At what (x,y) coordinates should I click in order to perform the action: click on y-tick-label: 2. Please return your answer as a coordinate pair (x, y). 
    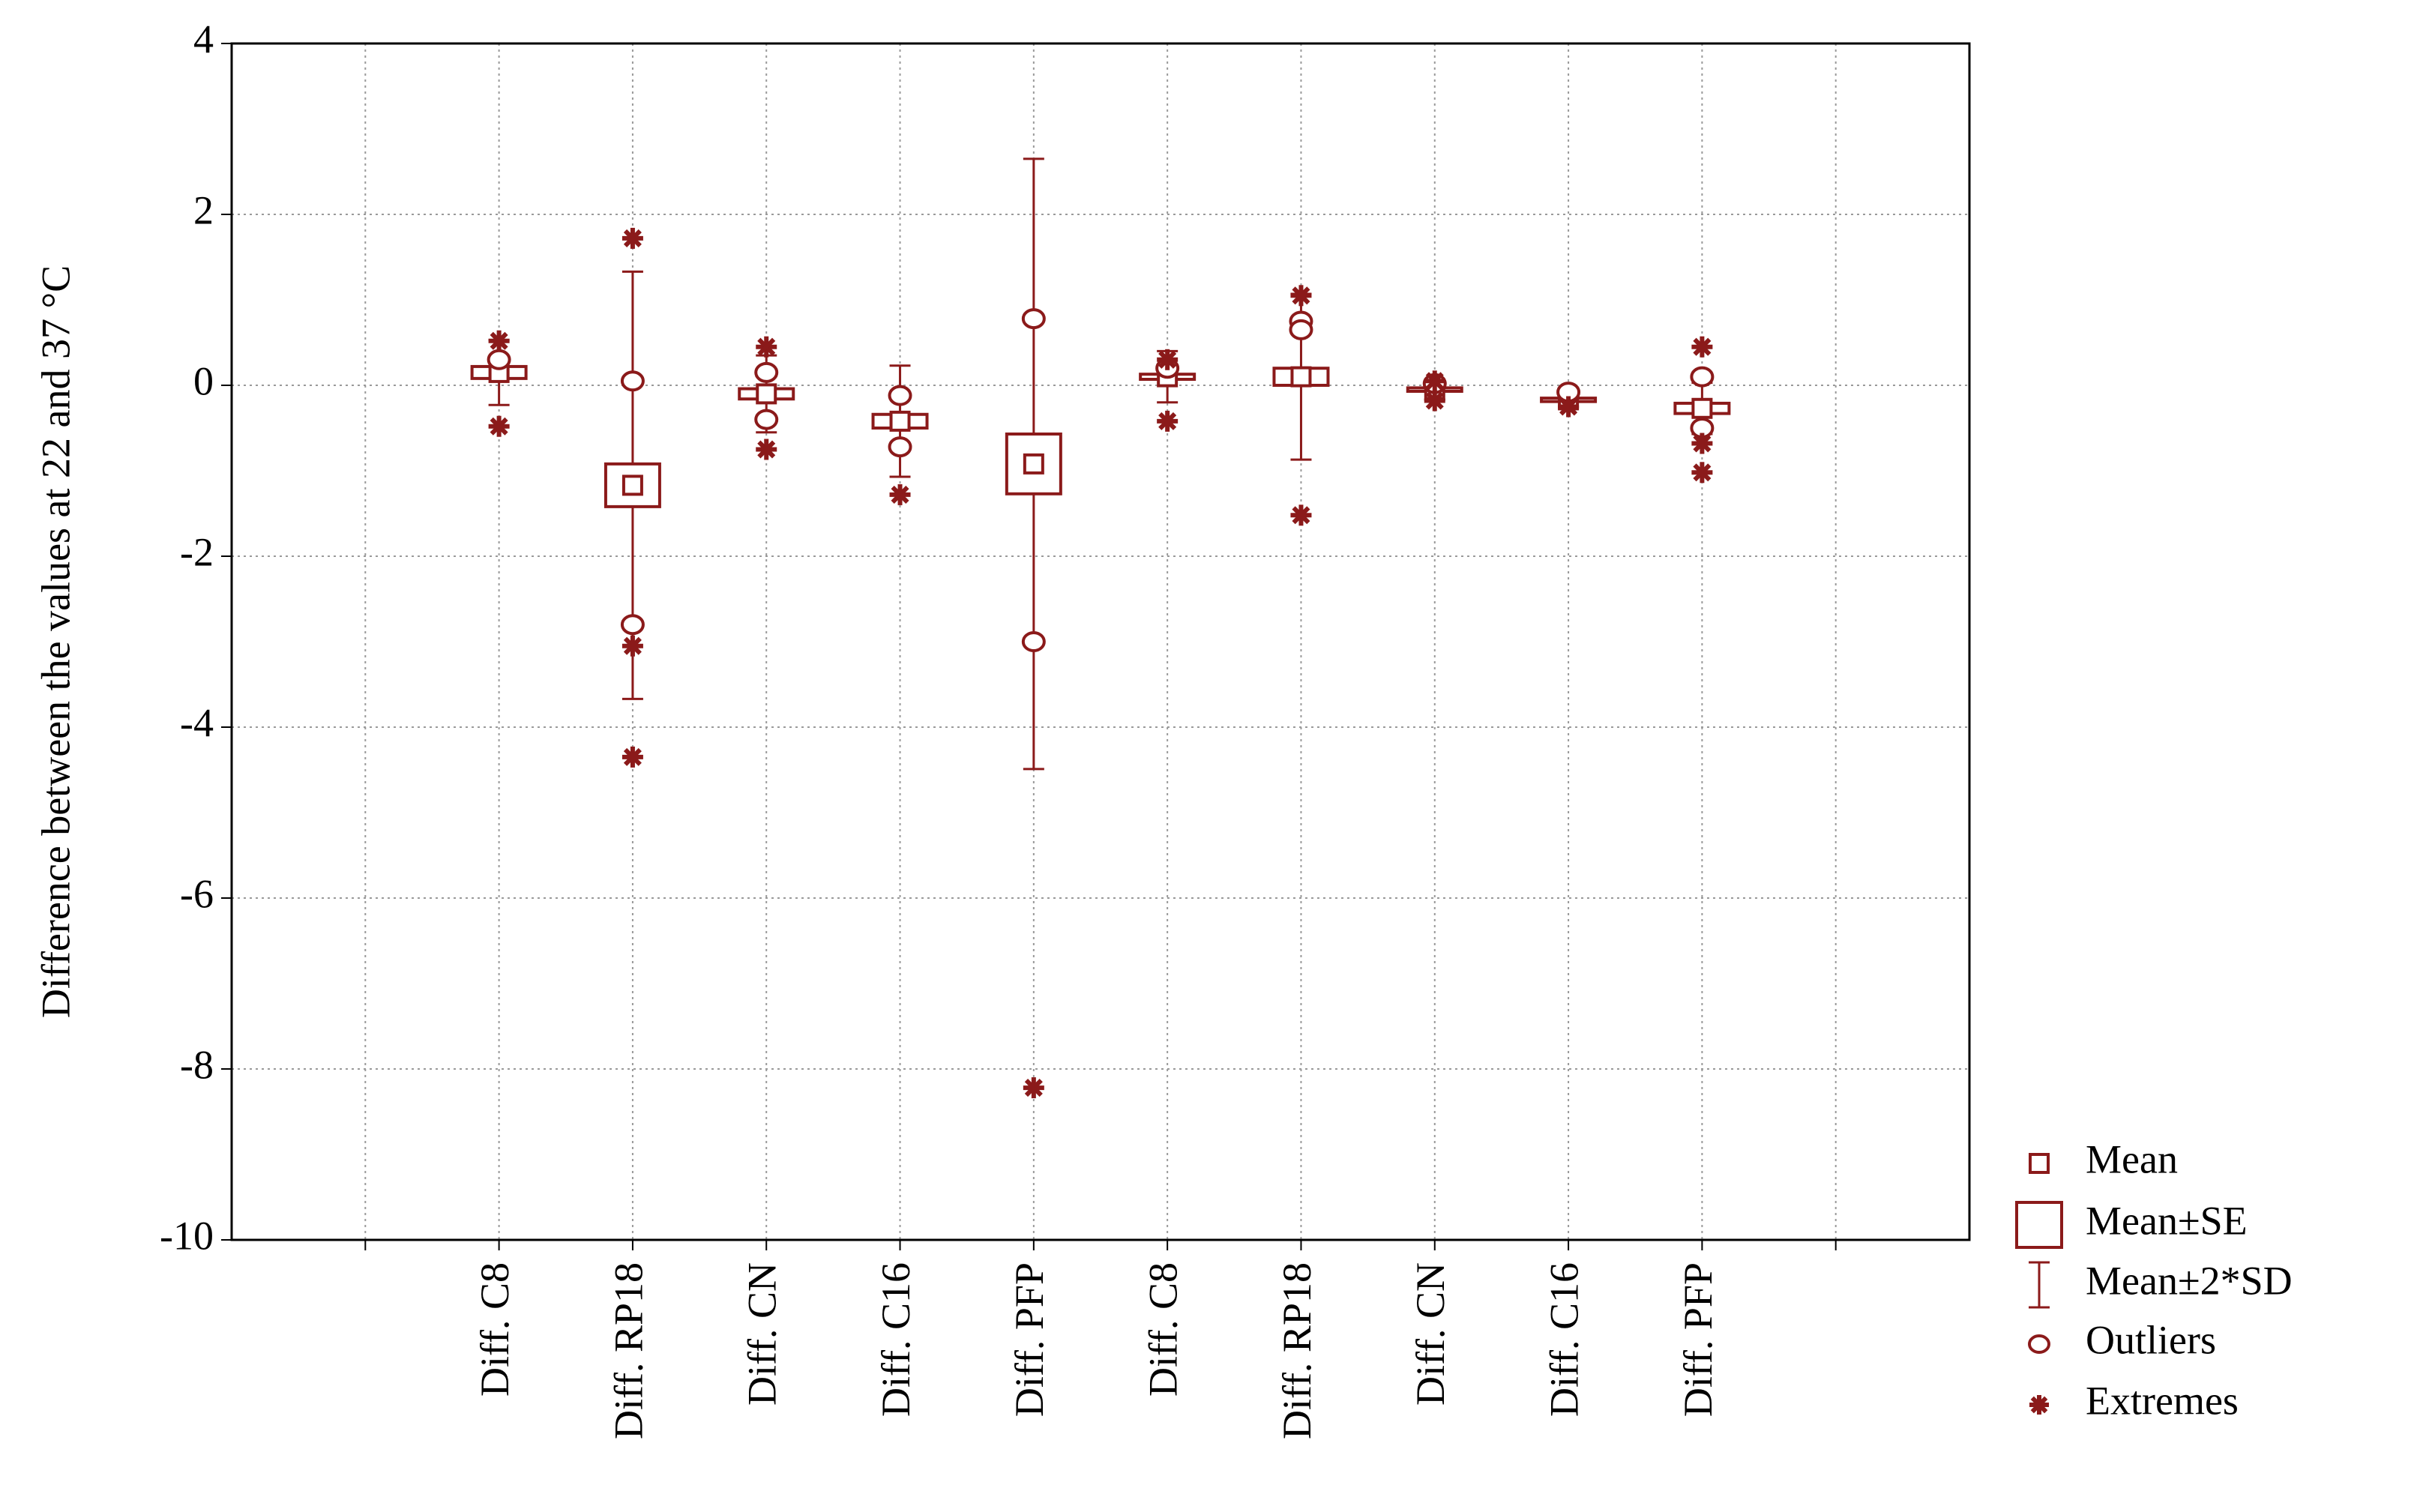
    Looking at the image, I should click on (203, 209).